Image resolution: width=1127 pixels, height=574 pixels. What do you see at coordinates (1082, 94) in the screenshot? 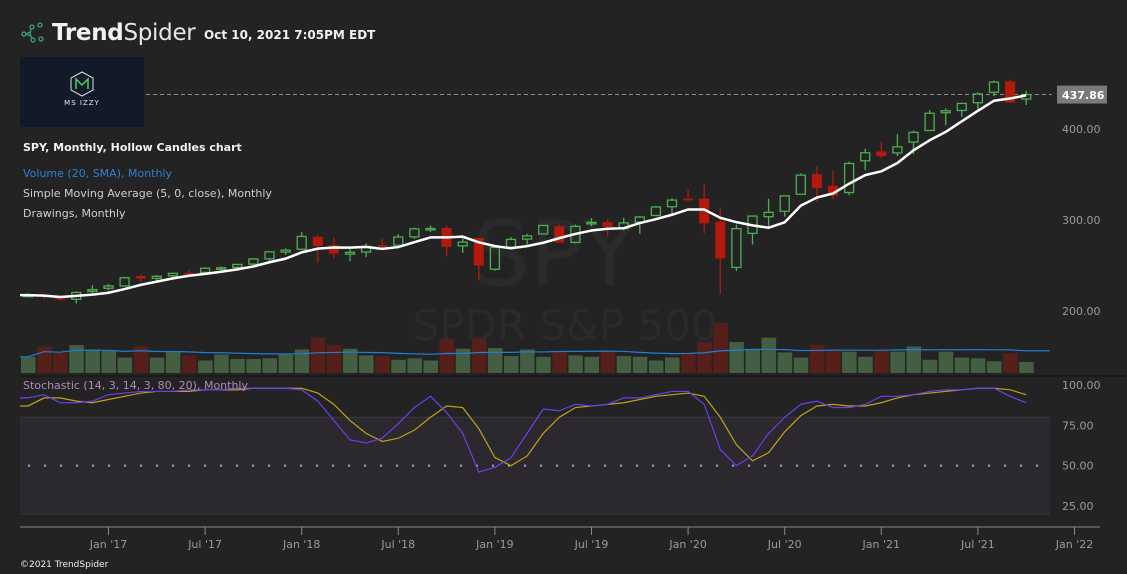
I see `last-price-badge` at bounding box center [1082, 94].